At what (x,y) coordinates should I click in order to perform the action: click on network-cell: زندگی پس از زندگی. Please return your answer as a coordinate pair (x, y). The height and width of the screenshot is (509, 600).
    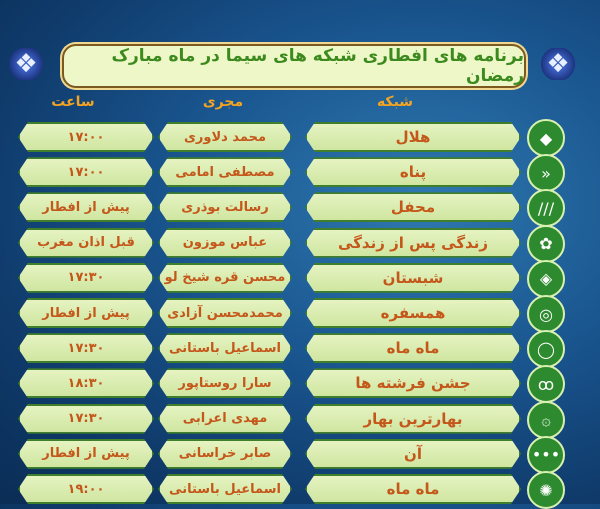
    Looking at the image, I should click on (413, 243).